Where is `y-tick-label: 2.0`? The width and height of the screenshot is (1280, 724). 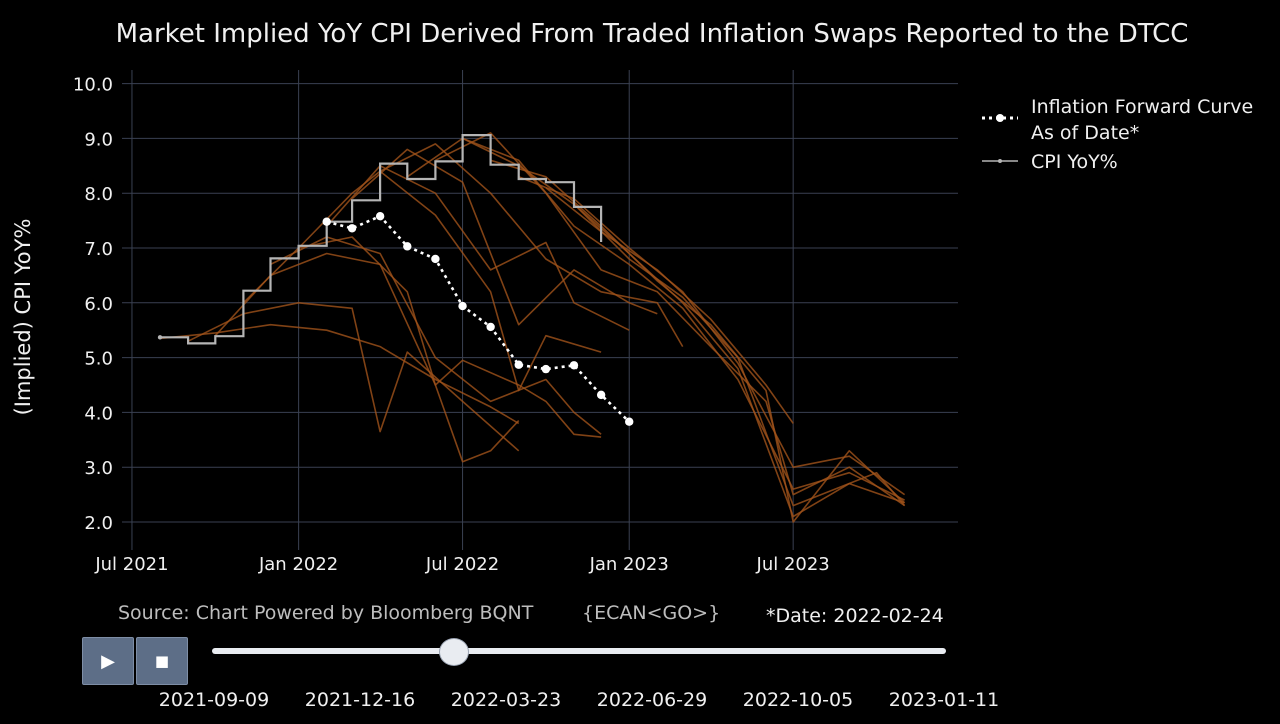 y-tick-label: 2.0 is located at coordinates (98, 523).